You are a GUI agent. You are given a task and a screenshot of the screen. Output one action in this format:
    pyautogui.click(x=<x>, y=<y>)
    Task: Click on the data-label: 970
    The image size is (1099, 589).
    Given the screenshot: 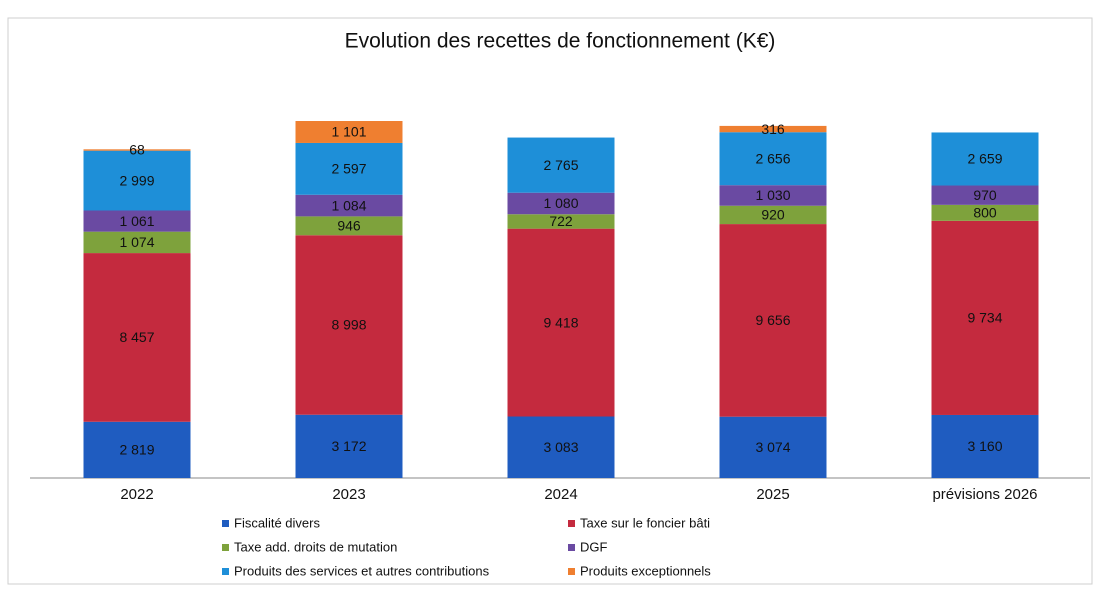 What is the action you would take?
    pyautogui.click(x=985, y=195)
    